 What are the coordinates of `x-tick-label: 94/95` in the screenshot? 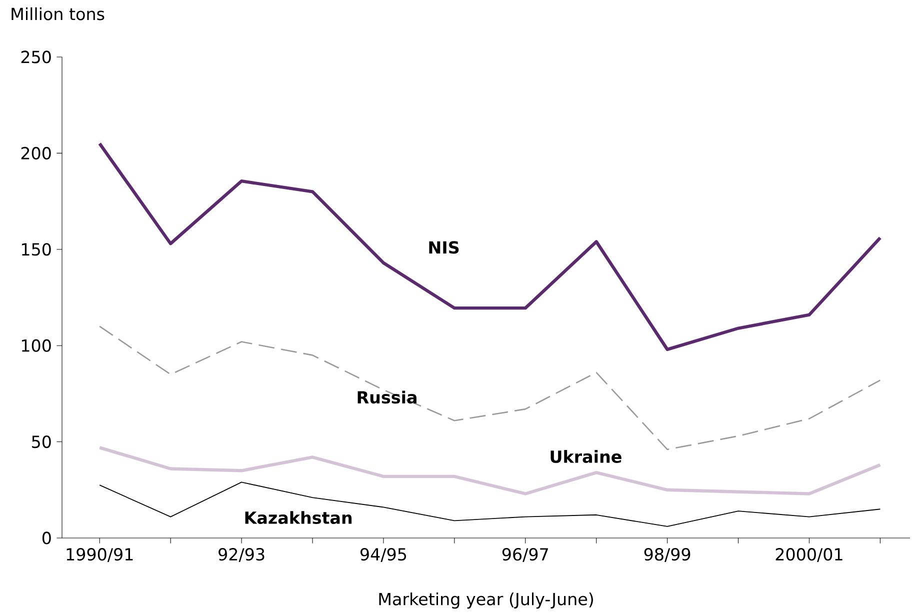 It's located at (383, 555).